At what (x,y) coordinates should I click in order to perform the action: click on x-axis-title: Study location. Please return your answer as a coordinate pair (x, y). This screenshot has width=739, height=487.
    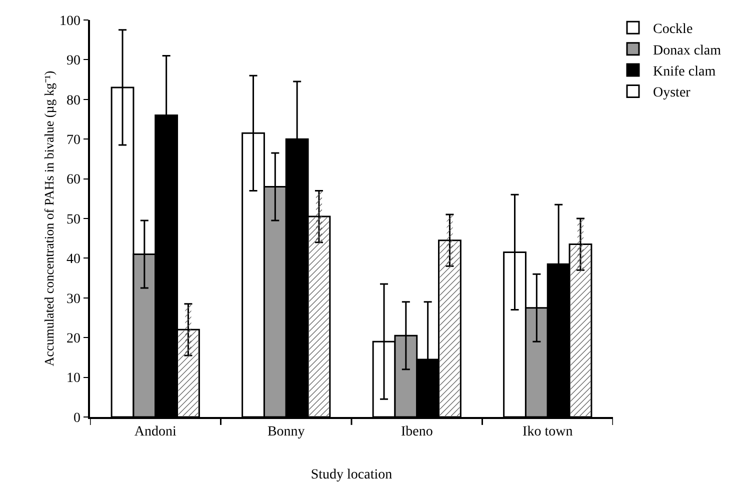
    Looking at the image, I should click on (351, 474).